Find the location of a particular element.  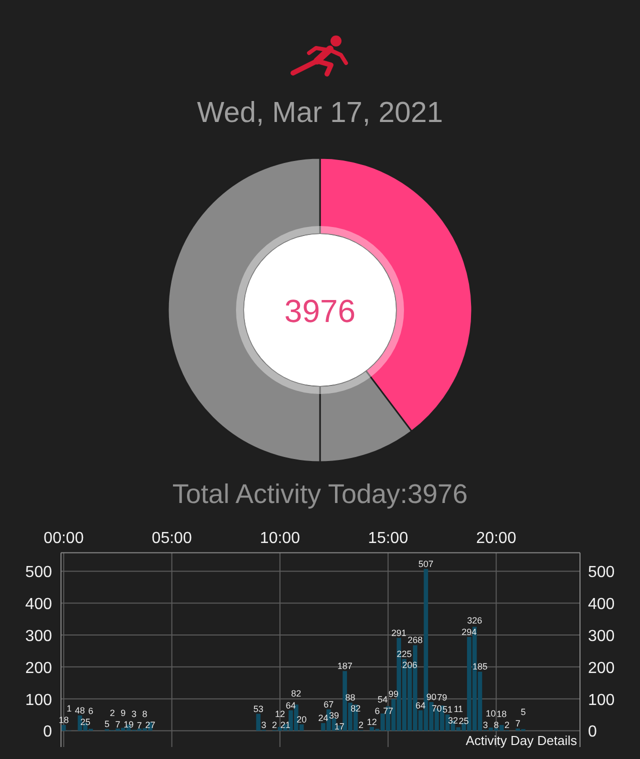

x-tick-label: 05:00 is located at coordinates (172, 538).